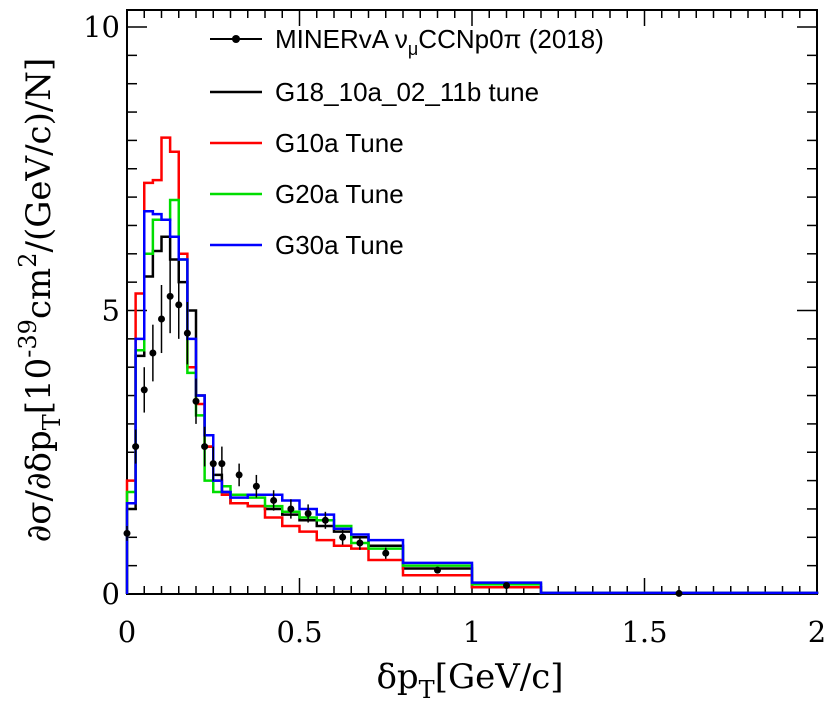  I want to click on y-tick-label: 10, so click(101, 27).